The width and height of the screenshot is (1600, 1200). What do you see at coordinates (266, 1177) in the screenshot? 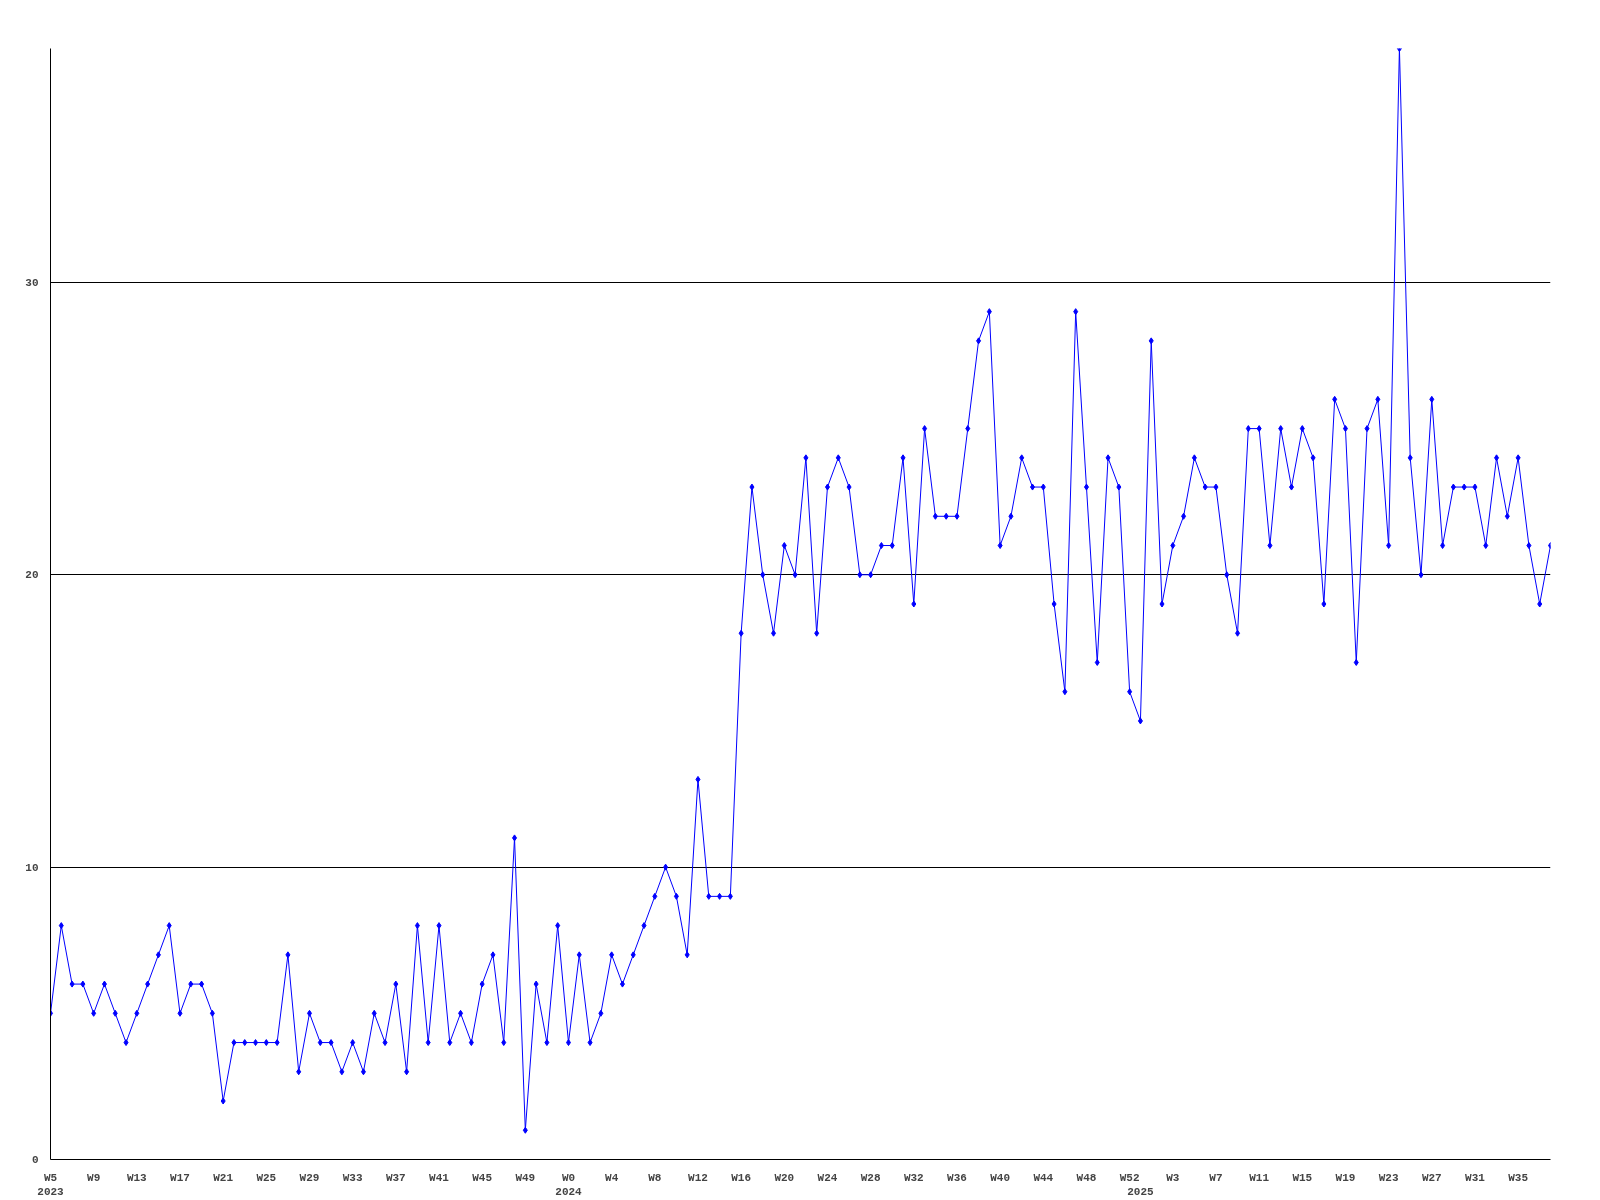
I see `x-tick-label: W25` at bounding box center [266, 1177].